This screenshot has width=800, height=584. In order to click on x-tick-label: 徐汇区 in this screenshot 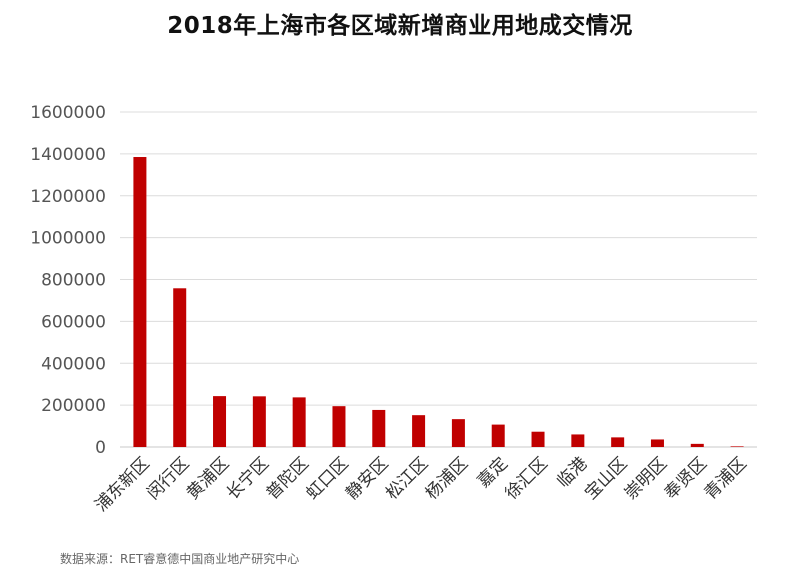, I will do `click(527, 479)`.